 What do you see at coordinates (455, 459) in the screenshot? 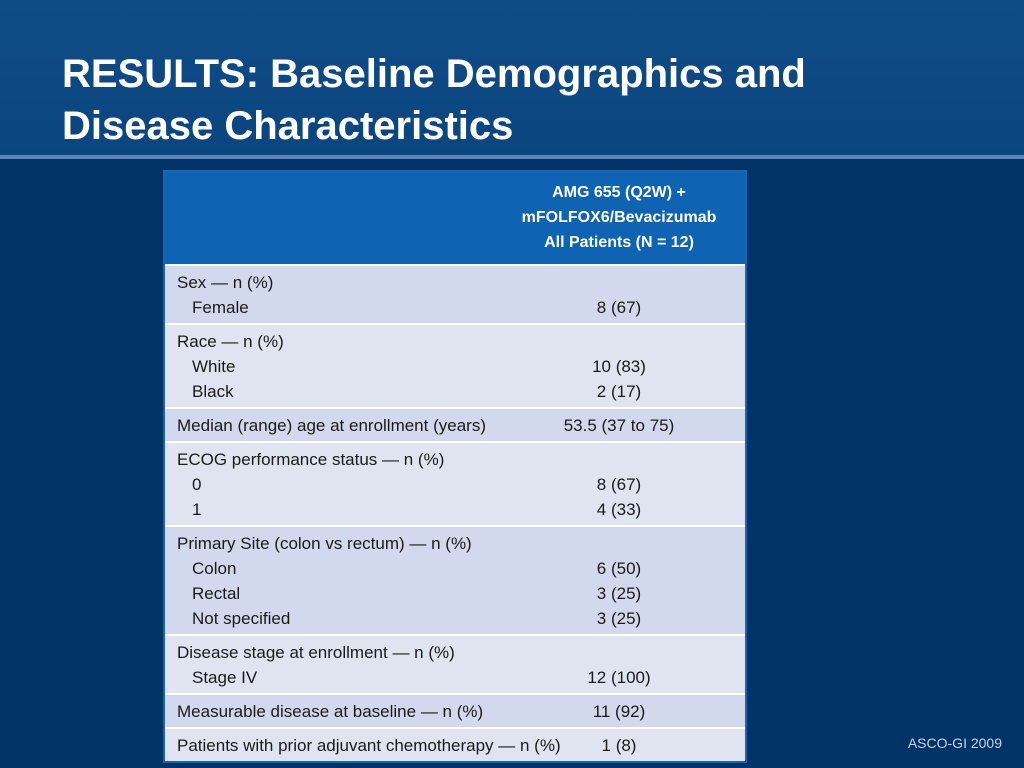
I see `table-row: ECOG performance status — n (%)` at bounding box center [455, 459].